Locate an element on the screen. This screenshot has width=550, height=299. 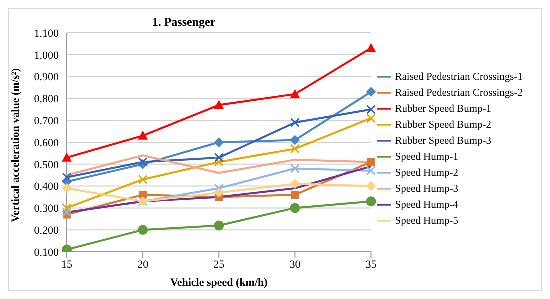
y-tick-label: 1.000 is located at coordinates (47, 56).